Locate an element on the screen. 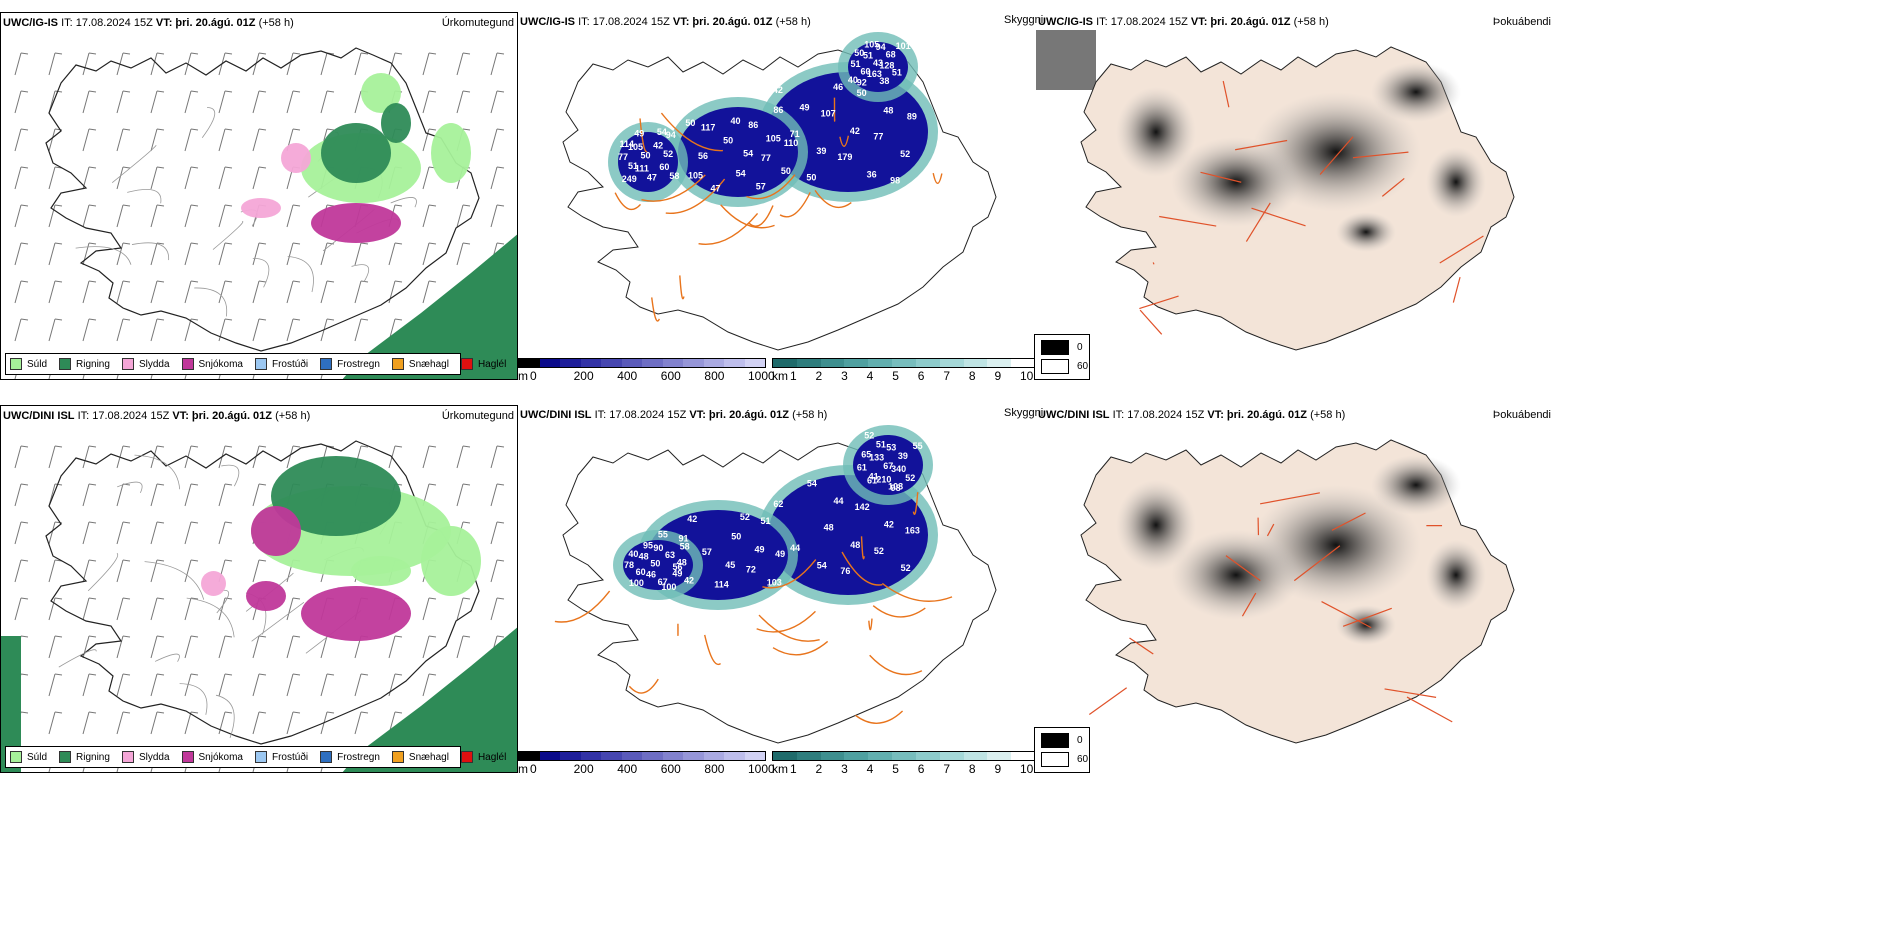 The height and width of the screenshot is (950, 1900). visibility-area-m is located at coordinates (648, 162).